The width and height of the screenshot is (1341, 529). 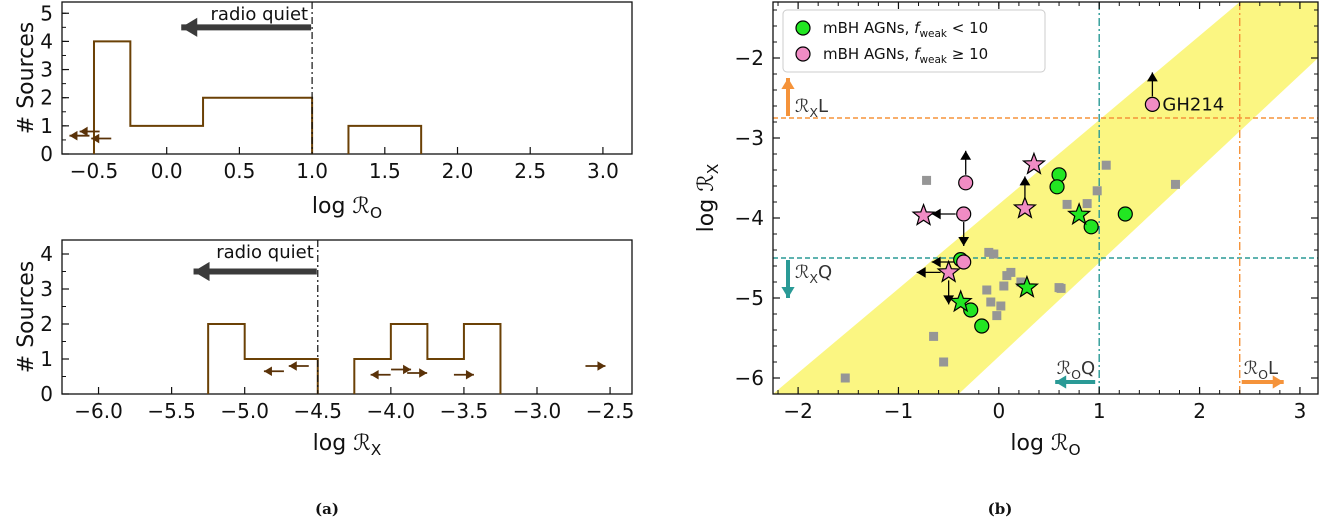 What do you see at coordinates (823, 106) in the screenshot?
I see `rx-loud-label-tail: L` at bounding box center [823, 106].